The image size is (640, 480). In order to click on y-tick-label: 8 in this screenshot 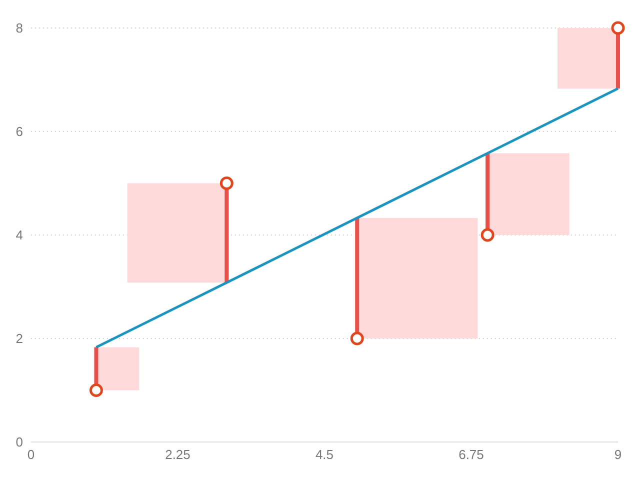, I will do `click(19, 28)`.